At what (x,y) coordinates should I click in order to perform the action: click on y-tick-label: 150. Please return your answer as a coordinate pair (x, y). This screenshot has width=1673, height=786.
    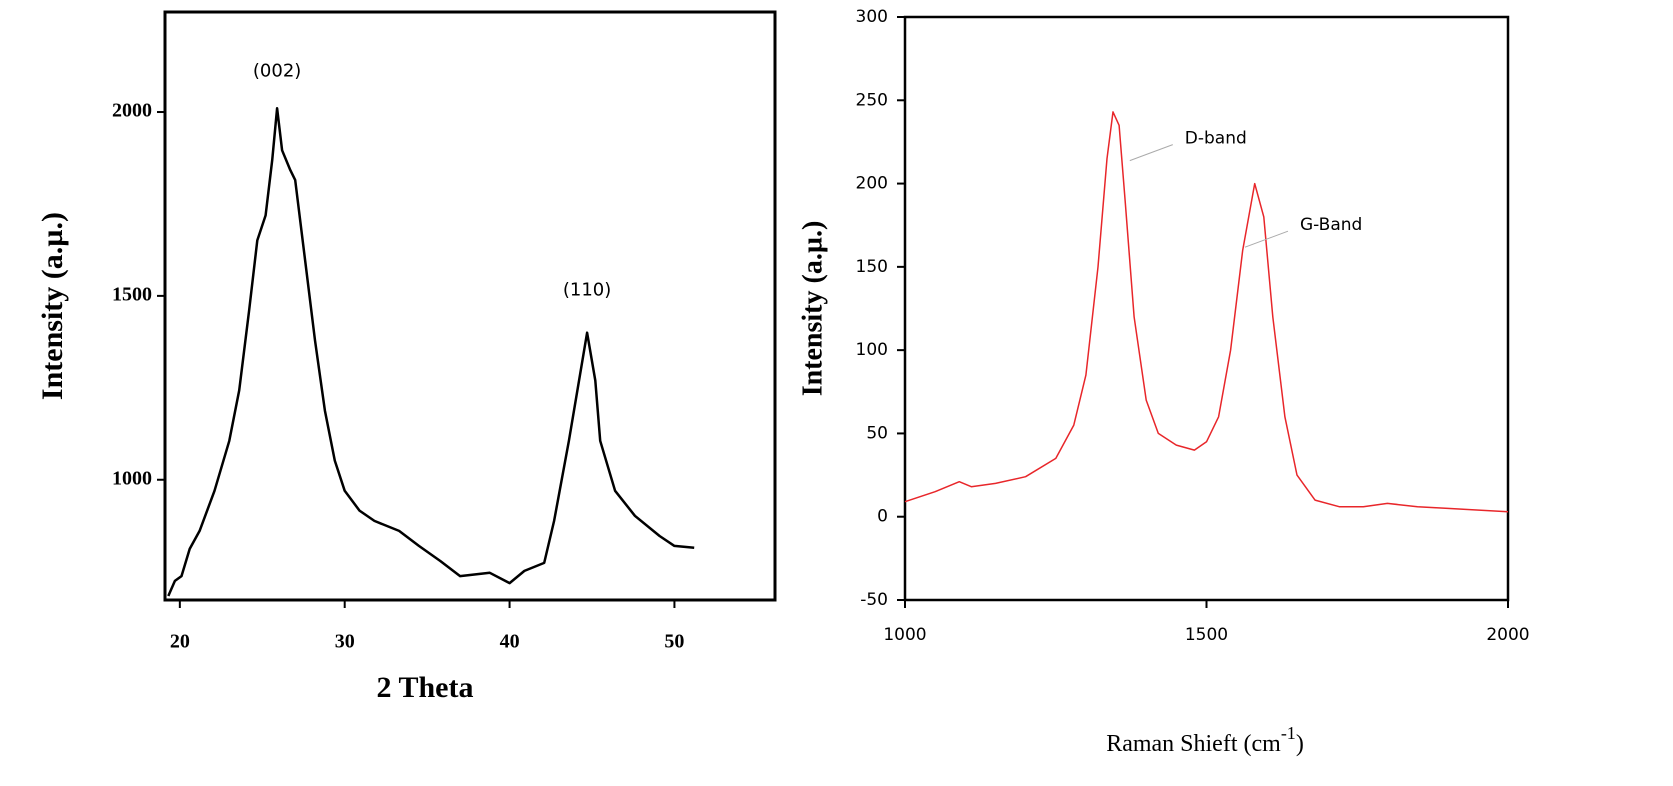
    Looking at the image, I should click on (872, 267).